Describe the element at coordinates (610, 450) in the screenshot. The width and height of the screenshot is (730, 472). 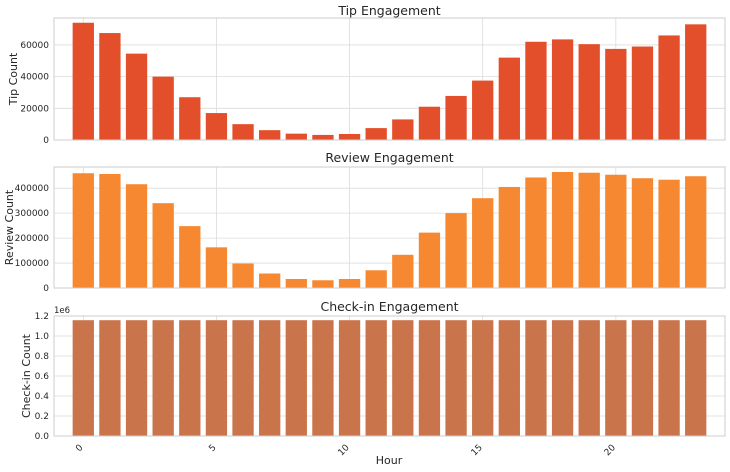
I see `check-in-engagement-x-tick-label: 20` at that location.